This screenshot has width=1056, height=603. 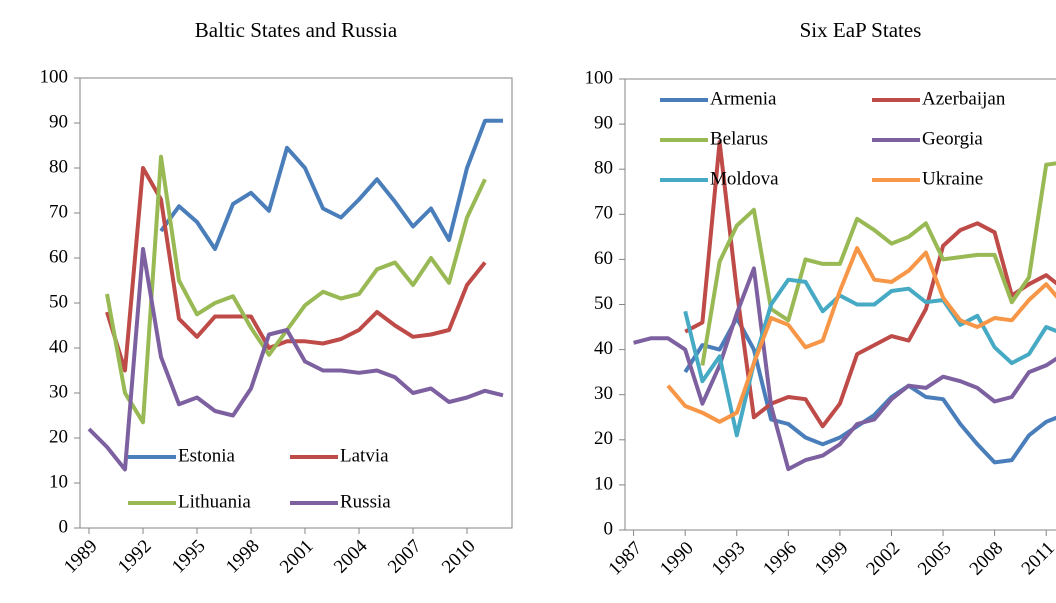 What do you see at coordinates (364, 455) in the screenshot?
I see `legend-label: Latvia` at bounding box center [364, 455].